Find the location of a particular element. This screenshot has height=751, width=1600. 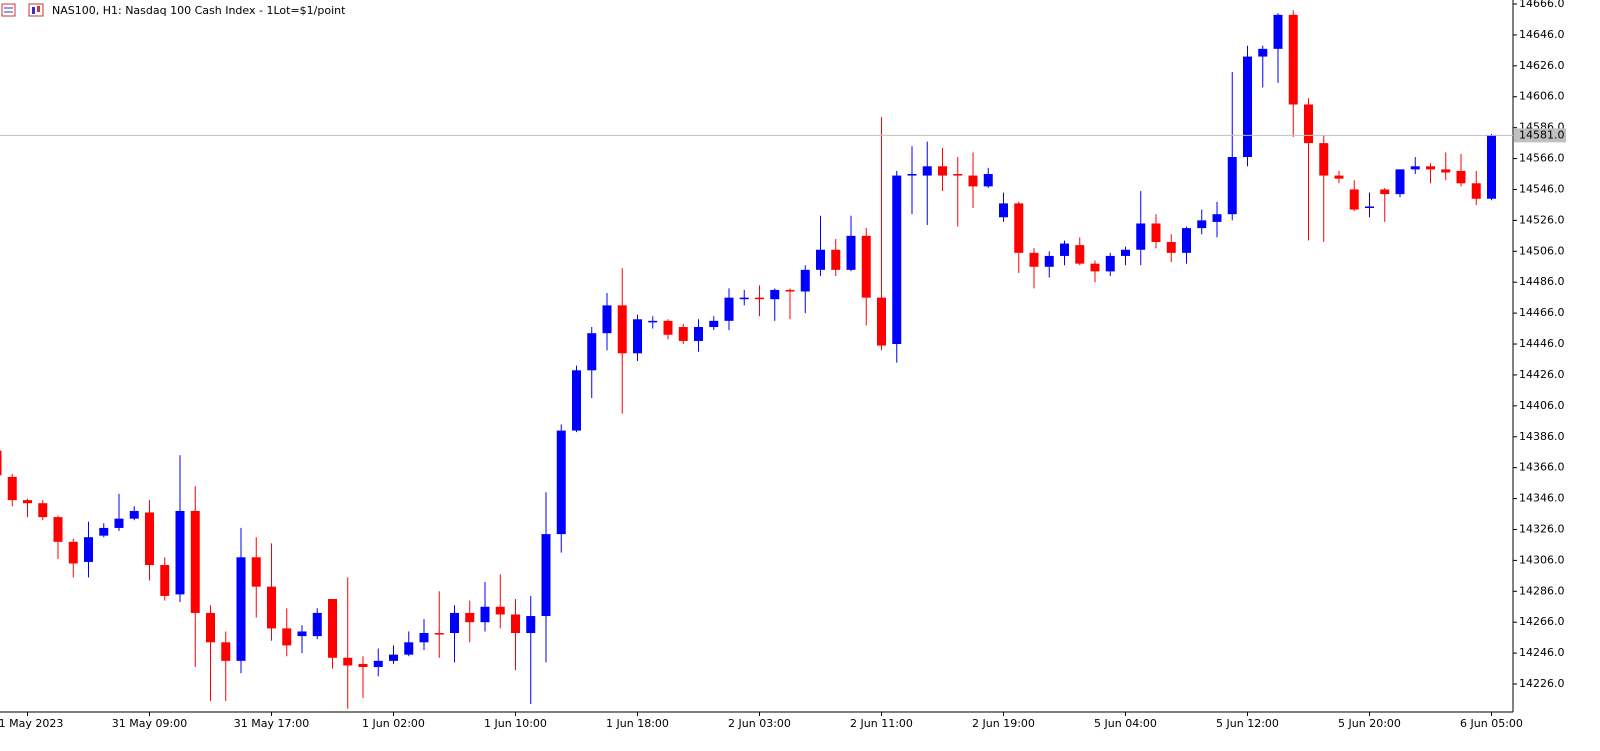

x-tick-label: 1 Jun 18:00 is located at coordinates (637, 723).